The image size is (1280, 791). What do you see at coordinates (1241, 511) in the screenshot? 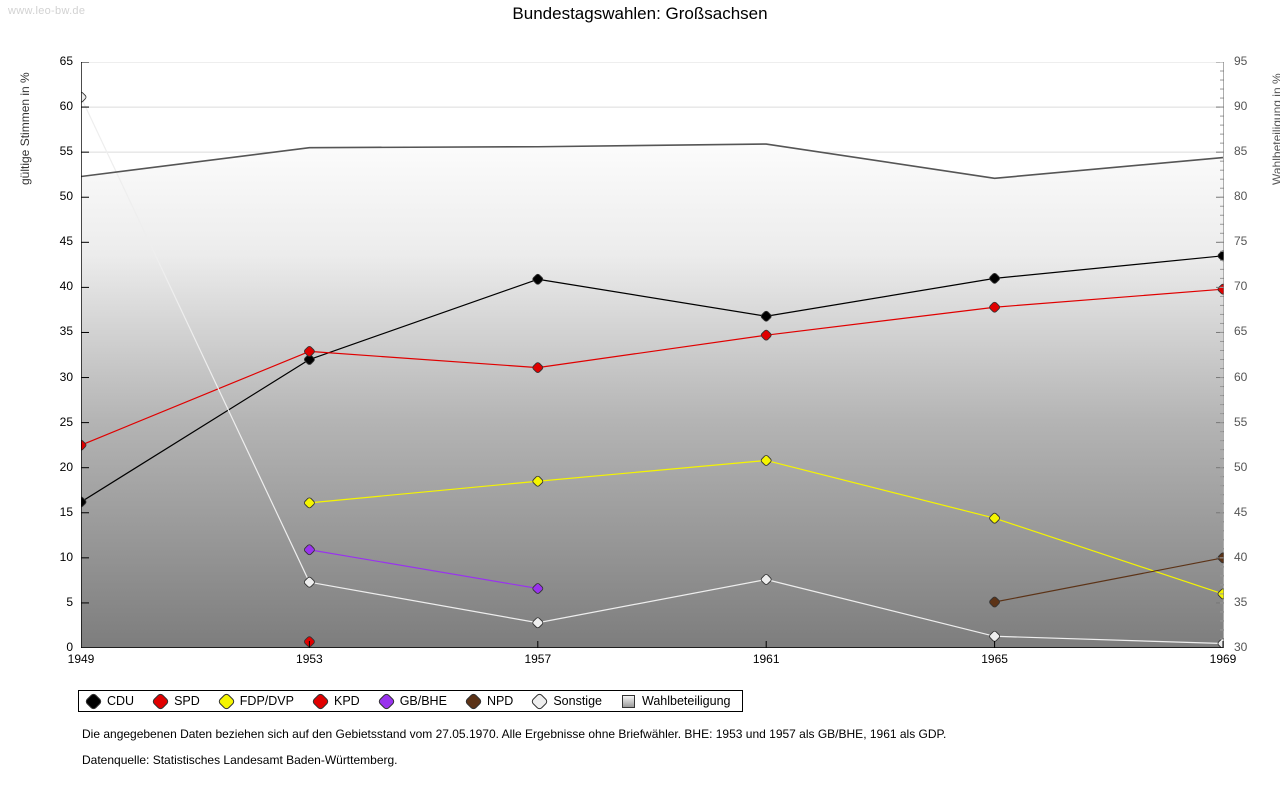
I see `y-axis-right-tick: 45` at bounding box center [1241, 511].